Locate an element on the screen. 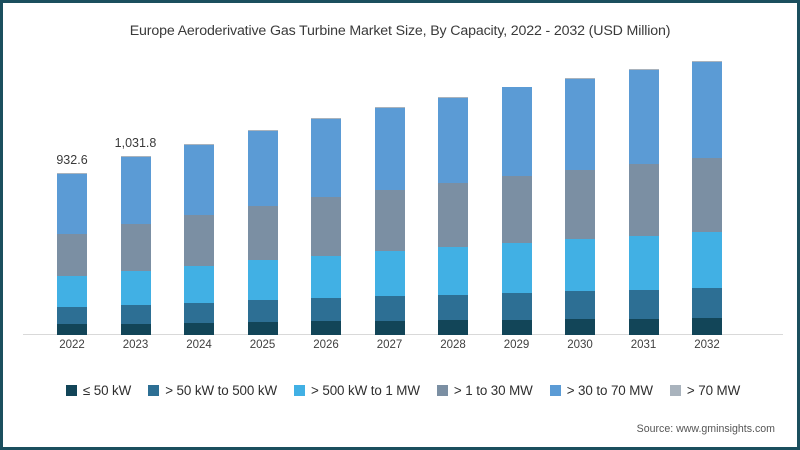 The image size is (800, 450). x-tick-2022: 2022 is located at coordinates (72, 345).